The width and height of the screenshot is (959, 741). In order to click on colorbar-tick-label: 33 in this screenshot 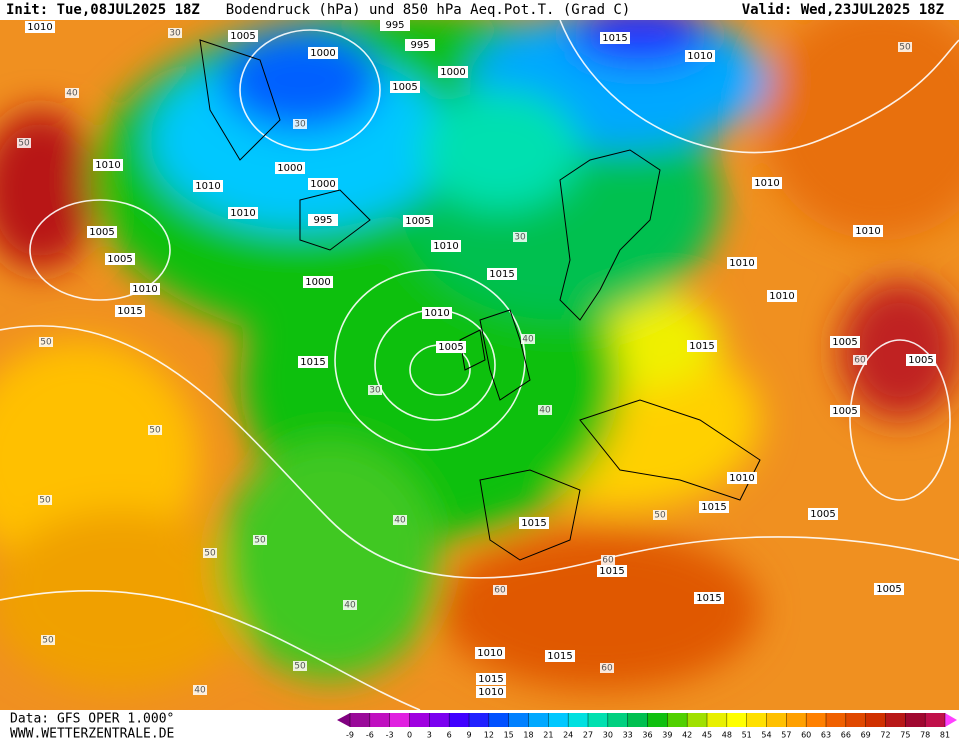, I will do `click(628, 735)`.